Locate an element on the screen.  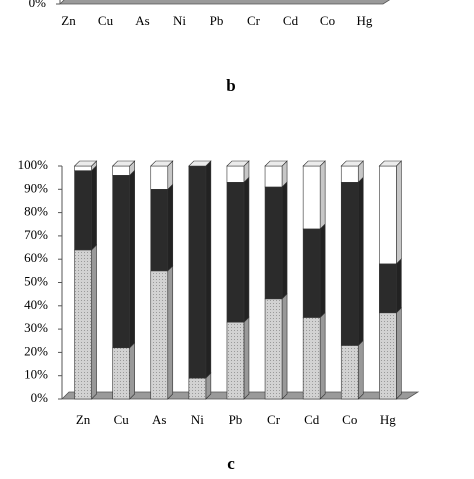
y-tick-label: 90% is located at coordinates (36, 187).